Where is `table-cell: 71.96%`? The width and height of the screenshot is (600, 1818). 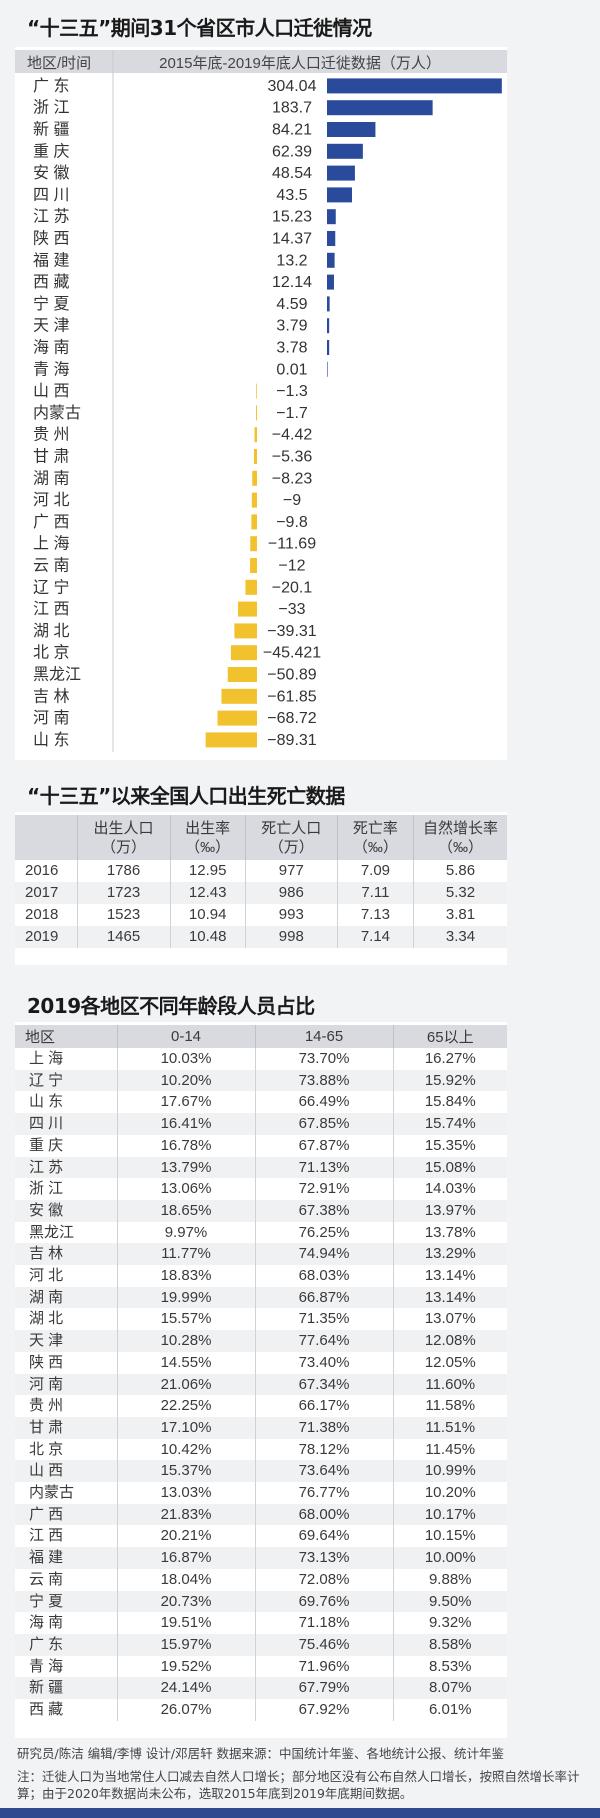 table-cell: 71.96% is located at coordinates (323, 1666).